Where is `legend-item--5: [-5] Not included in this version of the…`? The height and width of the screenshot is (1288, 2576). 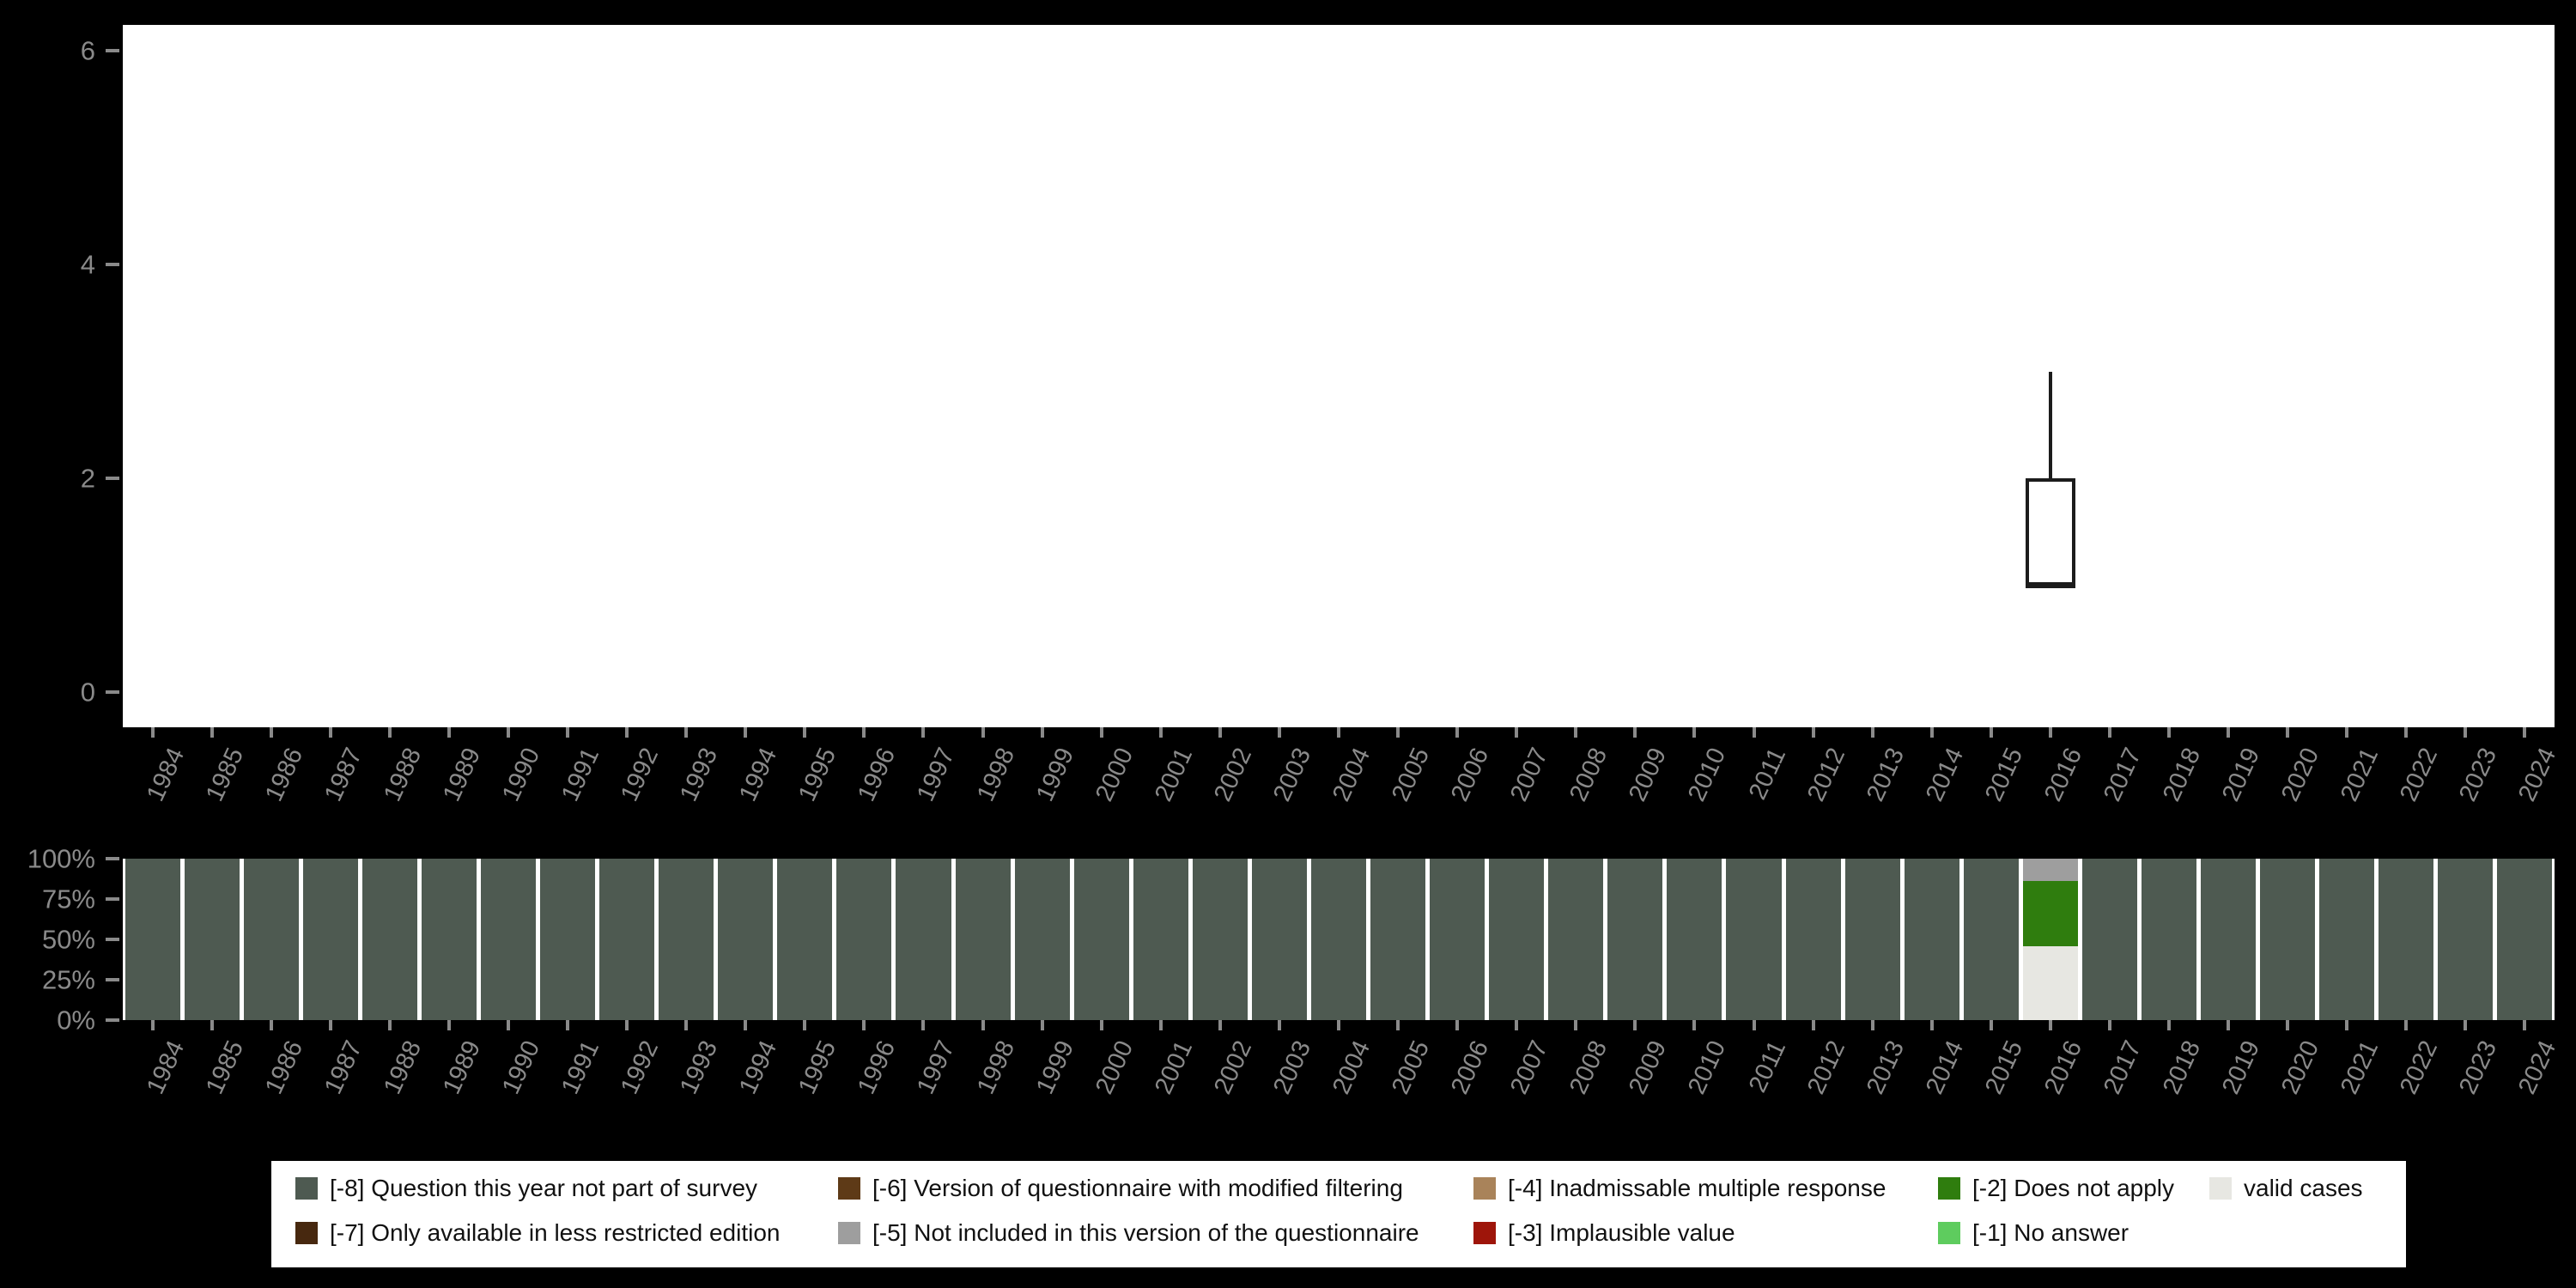
legend-item--5: [-5] Not included in this version of the… is located at coordinates (1129, 1233).